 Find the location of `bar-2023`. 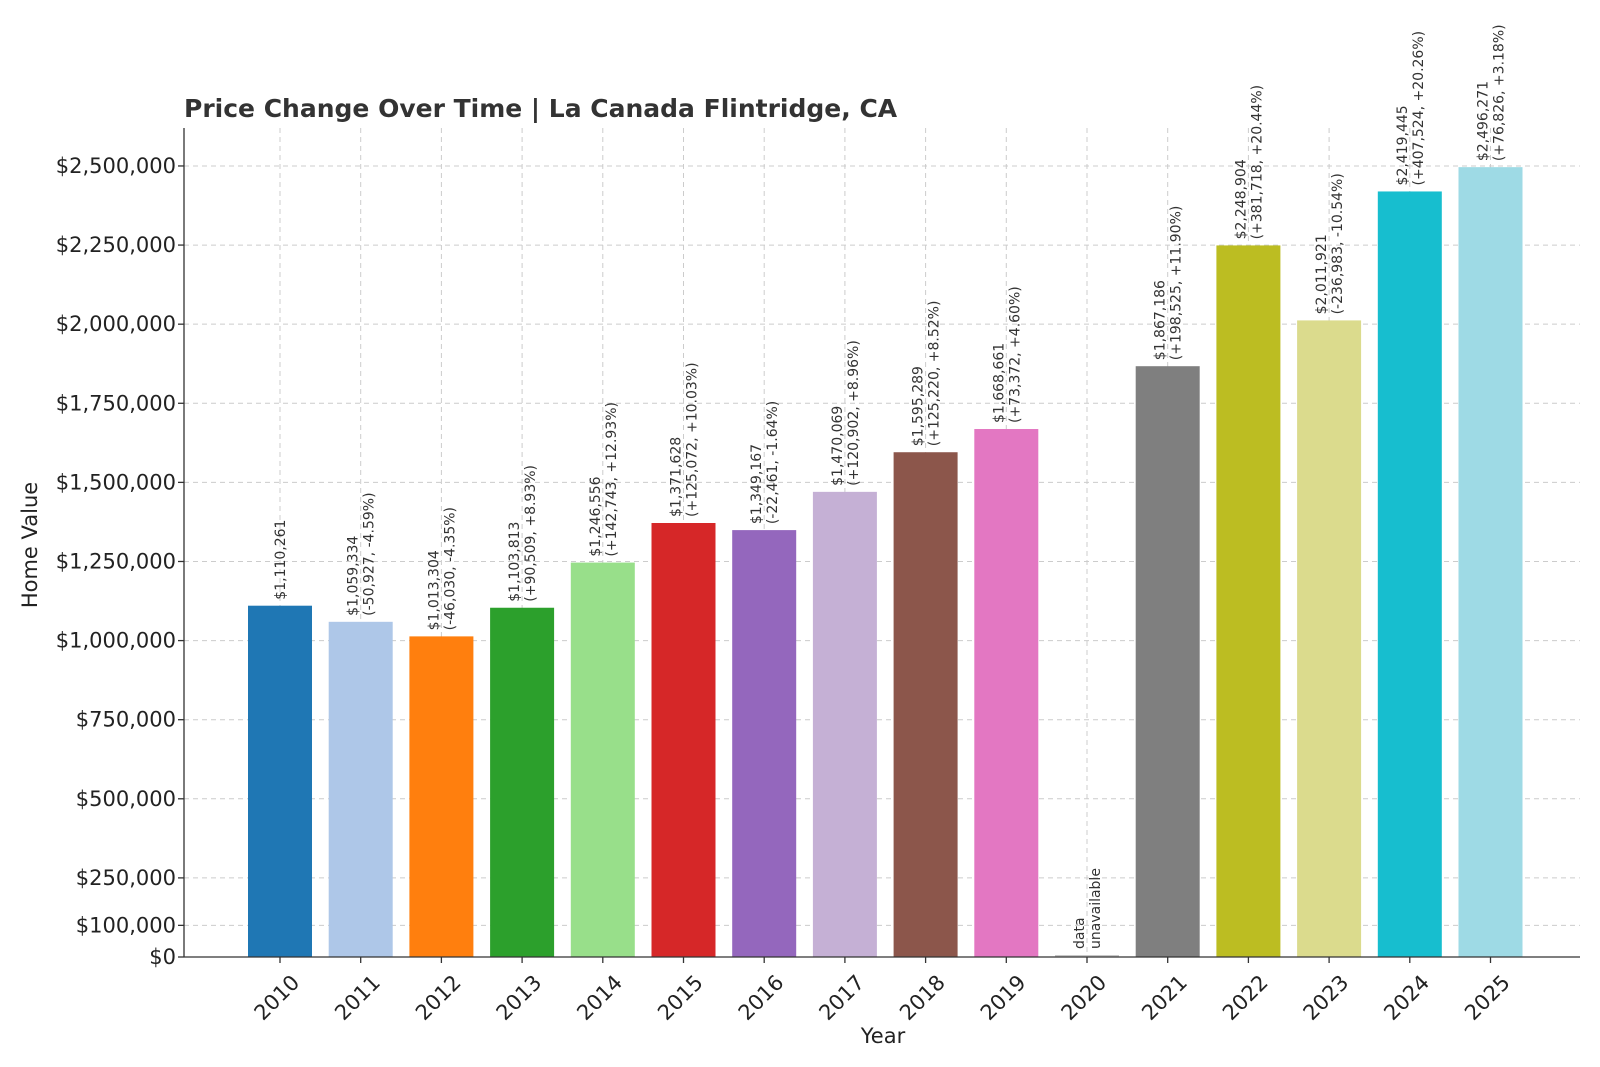

bar-2023 is located at coordinates (1329, 638).